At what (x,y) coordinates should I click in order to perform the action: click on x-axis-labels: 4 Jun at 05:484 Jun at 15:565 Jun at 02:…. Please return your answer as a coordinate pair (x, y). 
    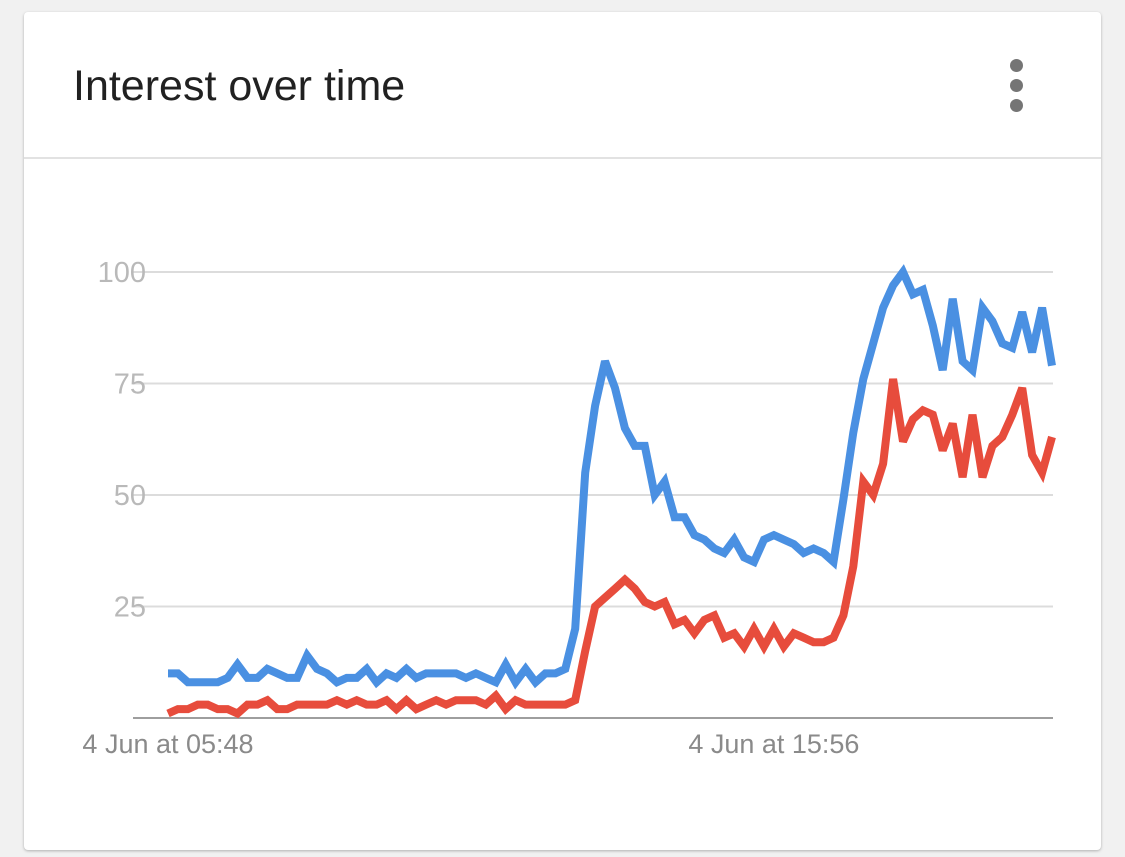
    Looking at the image, I should click on (470, 744).